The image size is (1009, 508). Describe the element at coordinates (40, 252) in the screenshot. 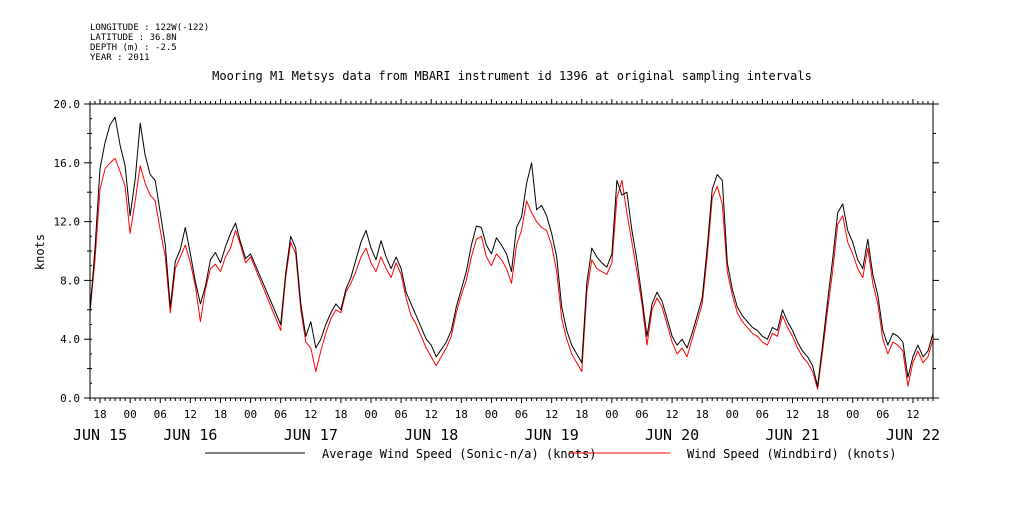

I see `y-axis-label: knots` at that location.